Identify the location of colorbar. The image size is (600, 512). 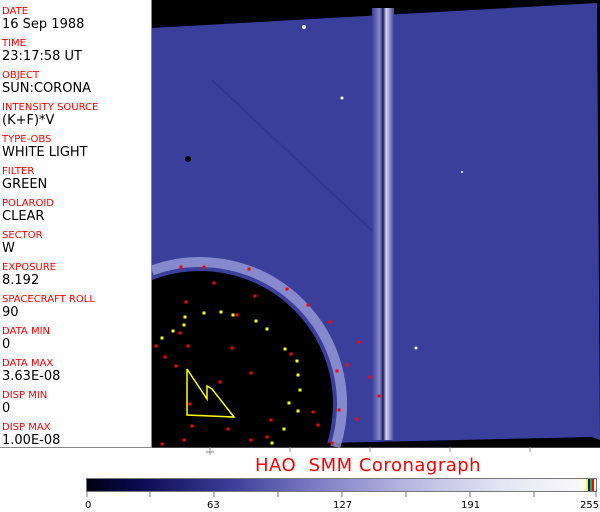
(341, 485).